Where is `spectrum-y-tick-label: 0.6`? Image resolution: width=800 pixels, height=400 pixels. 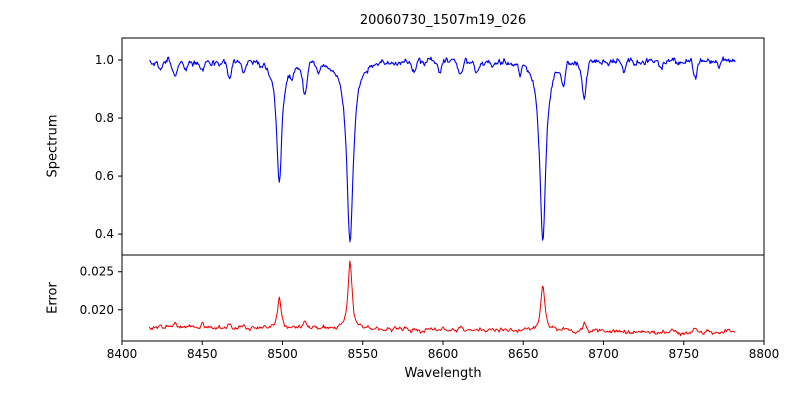
spectrum-y-tick-label: 0.6 is located at coordinates (104, 176).